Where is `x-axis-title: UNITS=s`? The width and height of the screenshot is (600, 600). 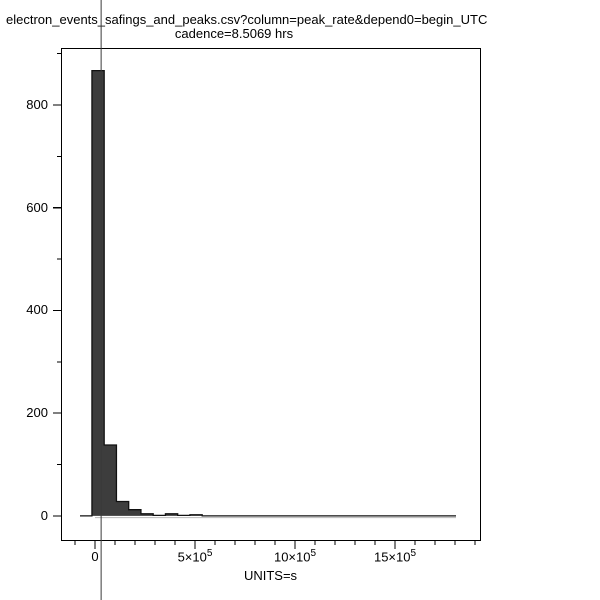 x-axis-title: UNITS=s is located at coordinates (270, 575).